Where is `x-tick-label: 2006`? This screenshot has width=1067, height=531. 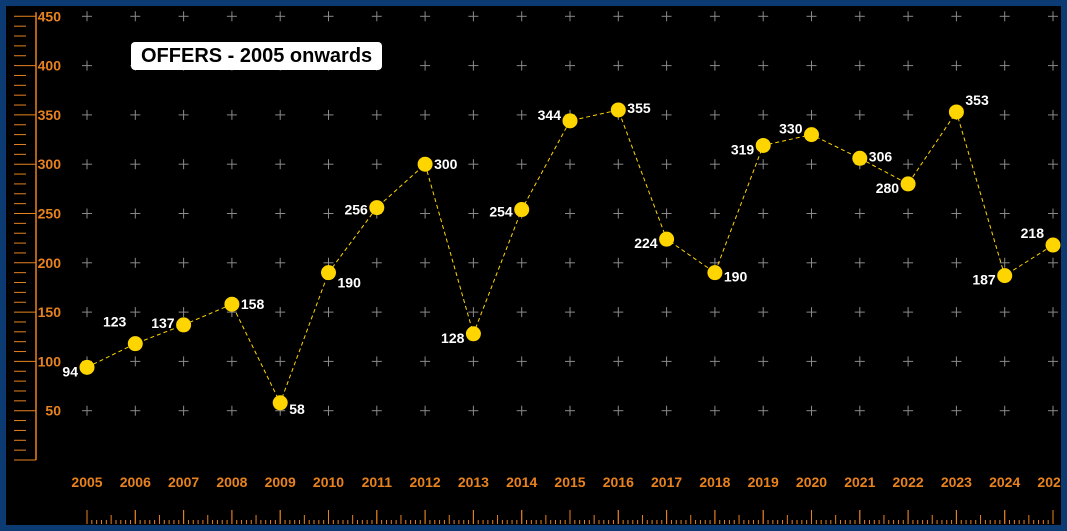
x-tick-label: 2006 is located at coordinates (135, 482).